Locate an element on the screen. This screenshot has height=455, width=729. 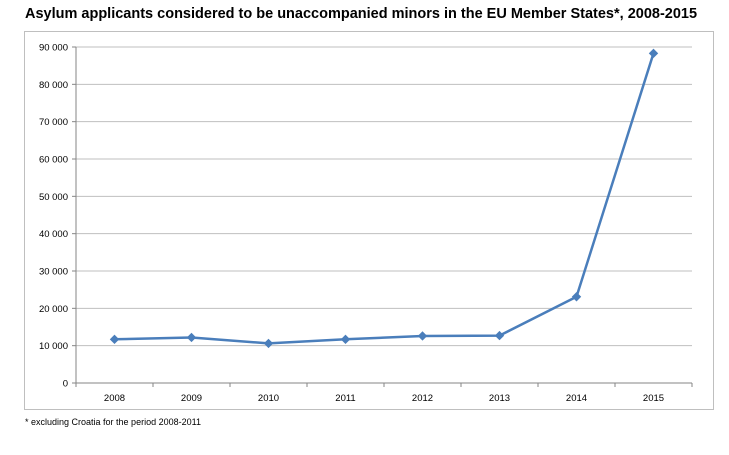
y-tick-label: 80 000 is located at coordinates (53, 85).